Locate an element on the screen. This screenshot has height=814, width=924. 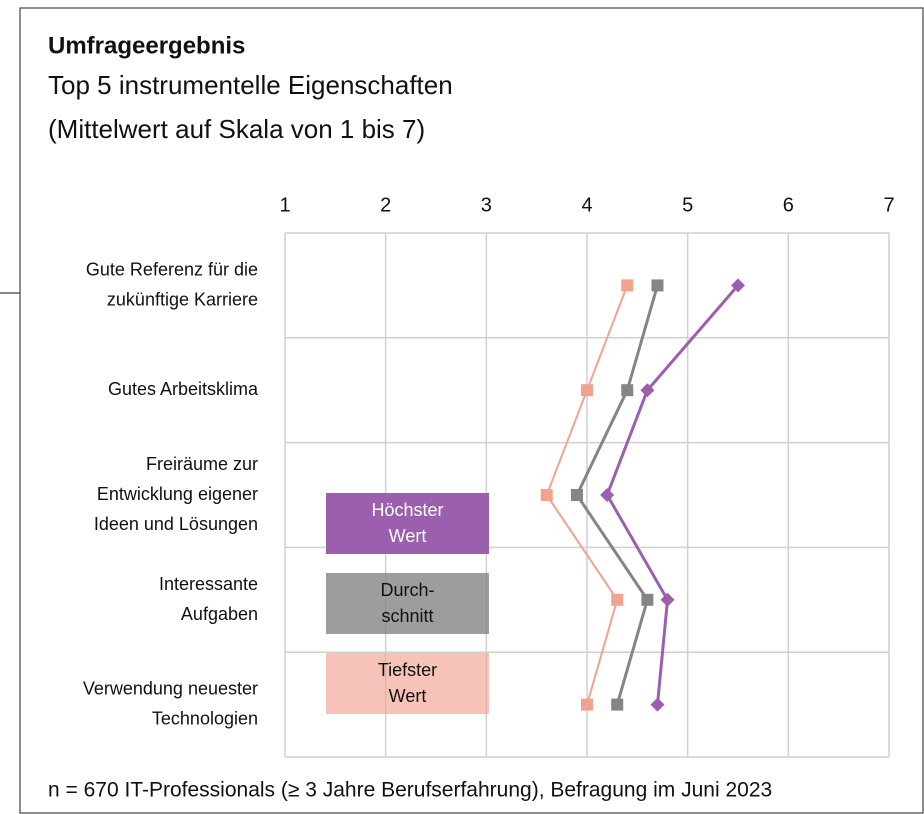
x-tick-label: 2 is located at coordinates (385, 205).